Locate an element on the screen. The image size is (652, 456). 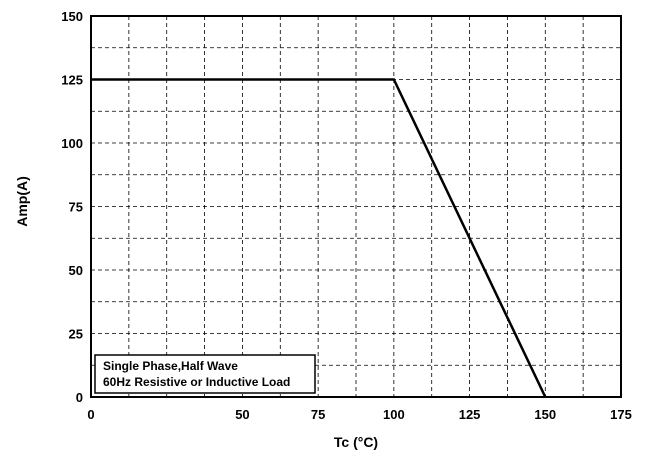
x-tick-label: 0 is located at coordinates (90, 414).